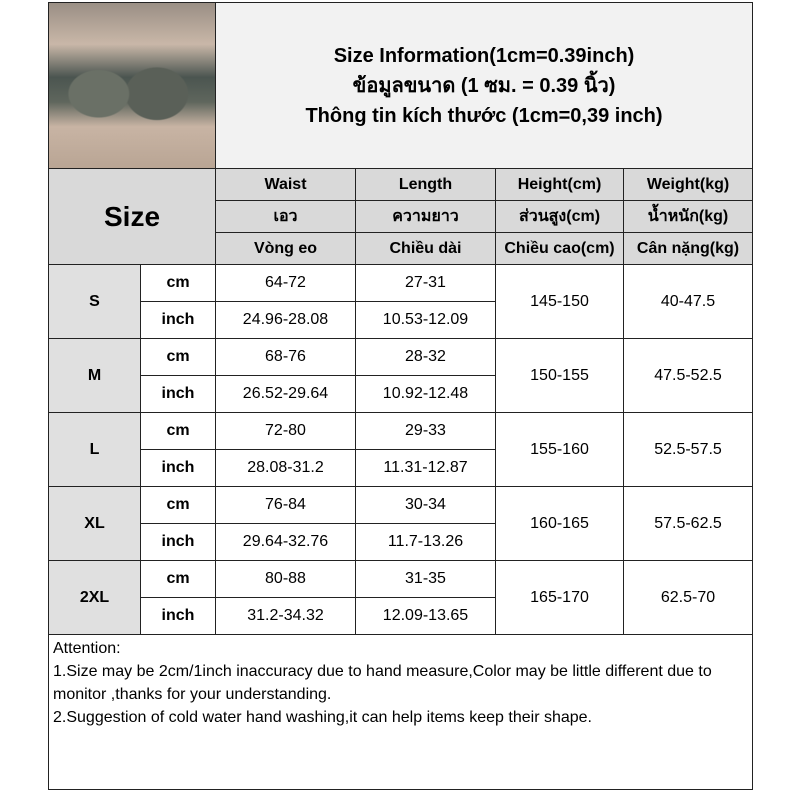 The height and width of the screenshot is (800, 800). Describe the element at coordinates (425, 394) in the screenshot. I see `length-cell: 10.92-12.48` at that location.